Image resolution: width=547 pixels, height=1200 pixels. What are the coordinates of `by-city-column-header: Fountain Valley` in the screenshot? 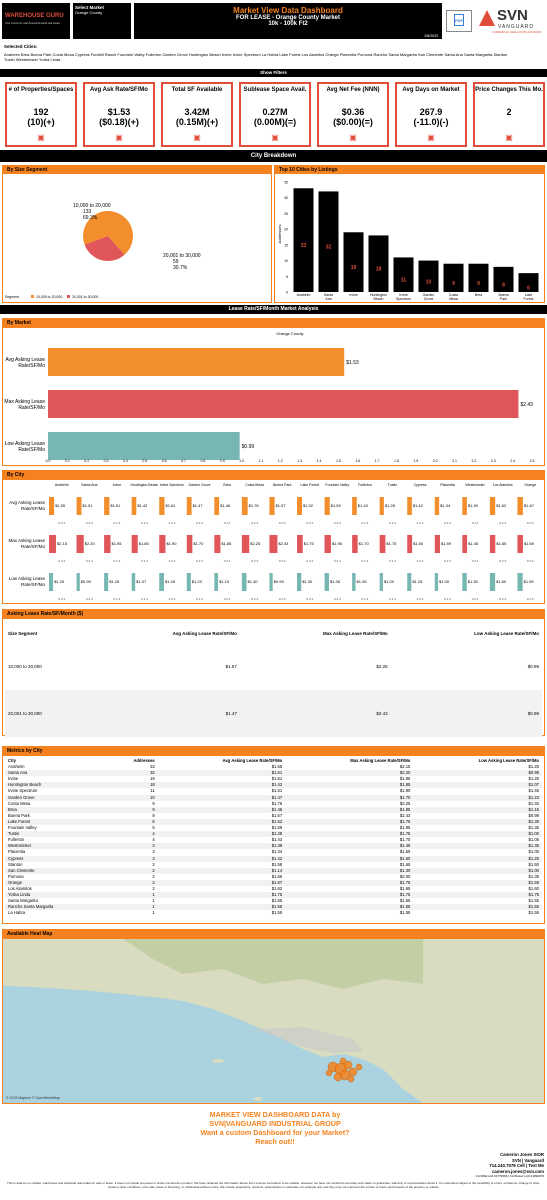 It's located at (337, 485).